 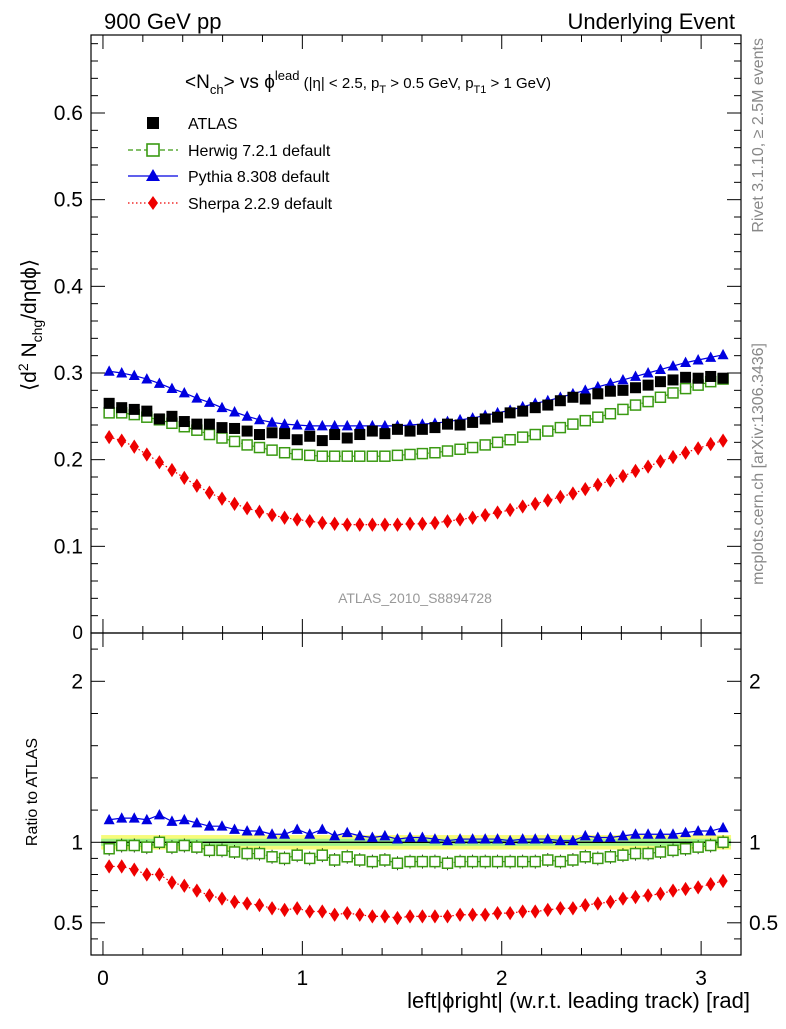 What do you see at coordinates (416, 481) in the screenshot?
I see `sherpa-line` at bounding box center [416, 481].